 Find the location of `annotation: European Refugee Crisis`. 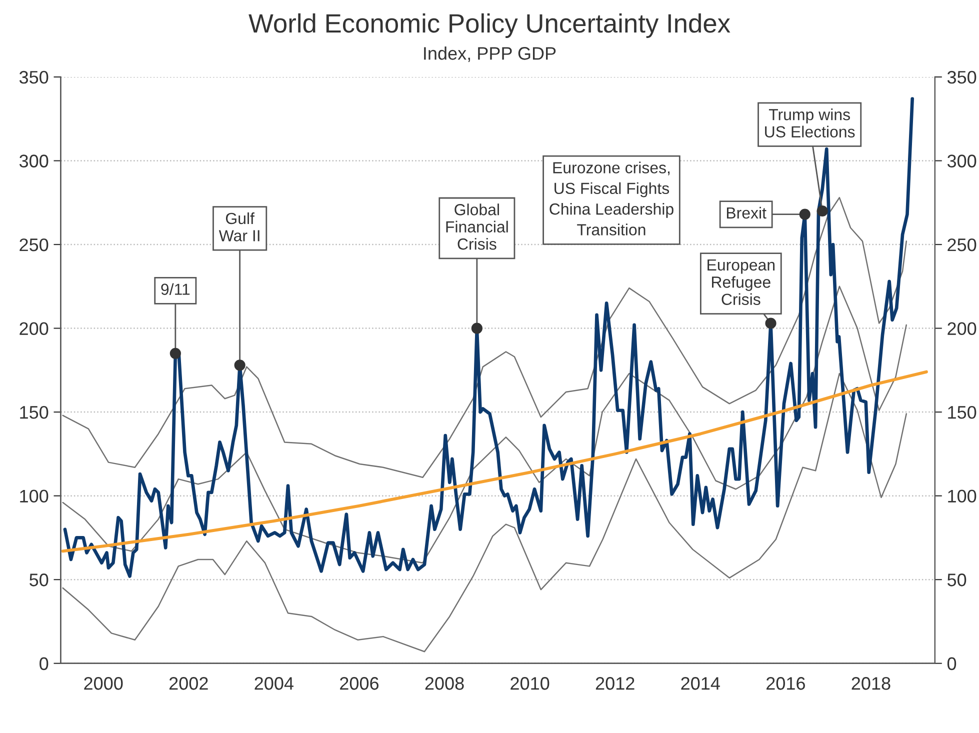

annotation: European Refugee Crisis is located at coordinates (741, 282).